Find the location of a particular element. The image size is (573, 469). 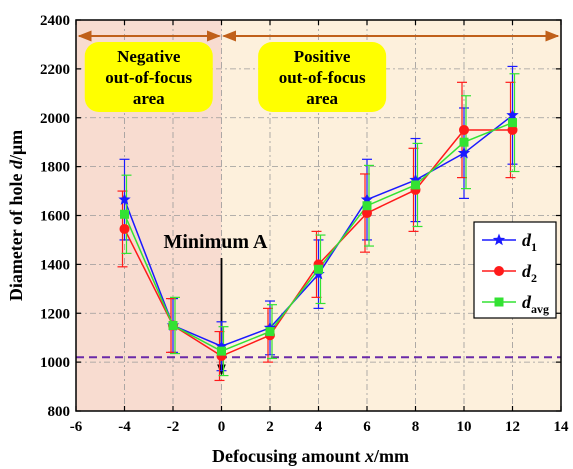

y-tick-label: 2200 is located at coordinates (55, 70).